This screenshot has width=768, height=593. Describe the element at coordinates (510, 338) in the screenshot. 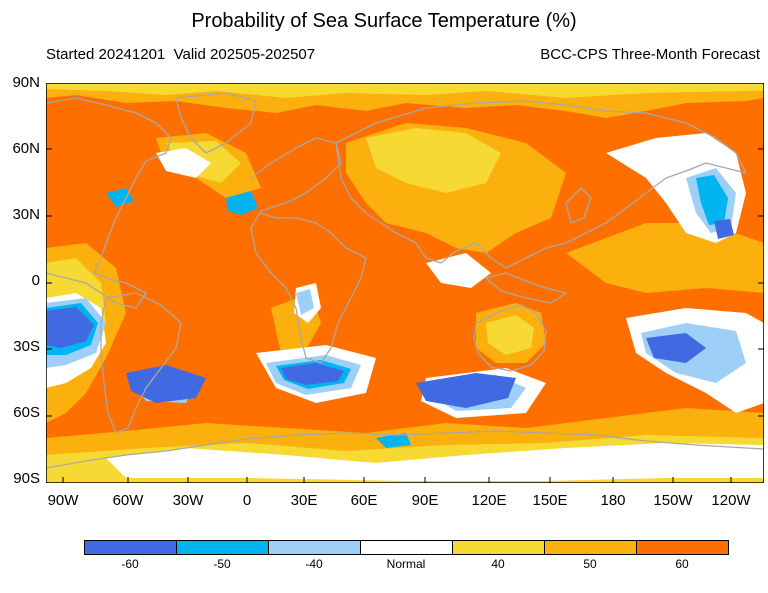

I see `australia-coastline` at that location.